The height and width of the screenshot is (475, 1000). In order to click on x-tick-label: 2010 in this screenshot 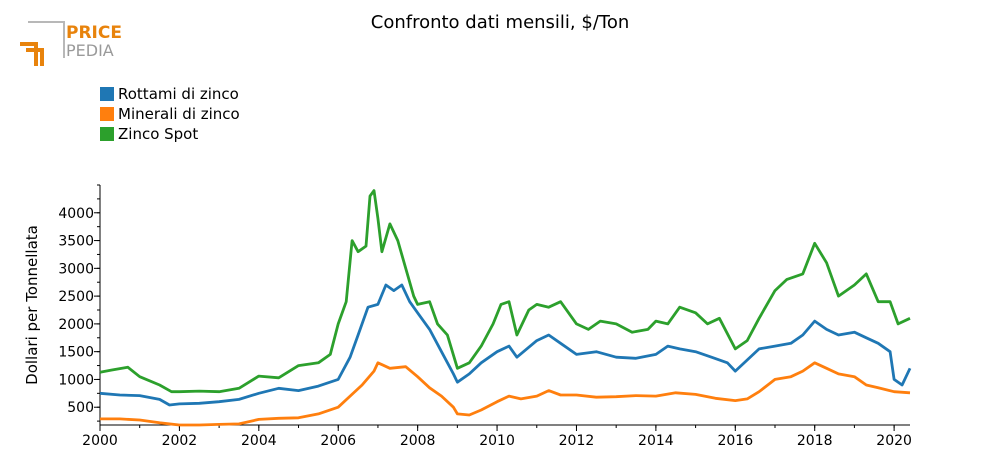, I will do `click(497, 441)`.